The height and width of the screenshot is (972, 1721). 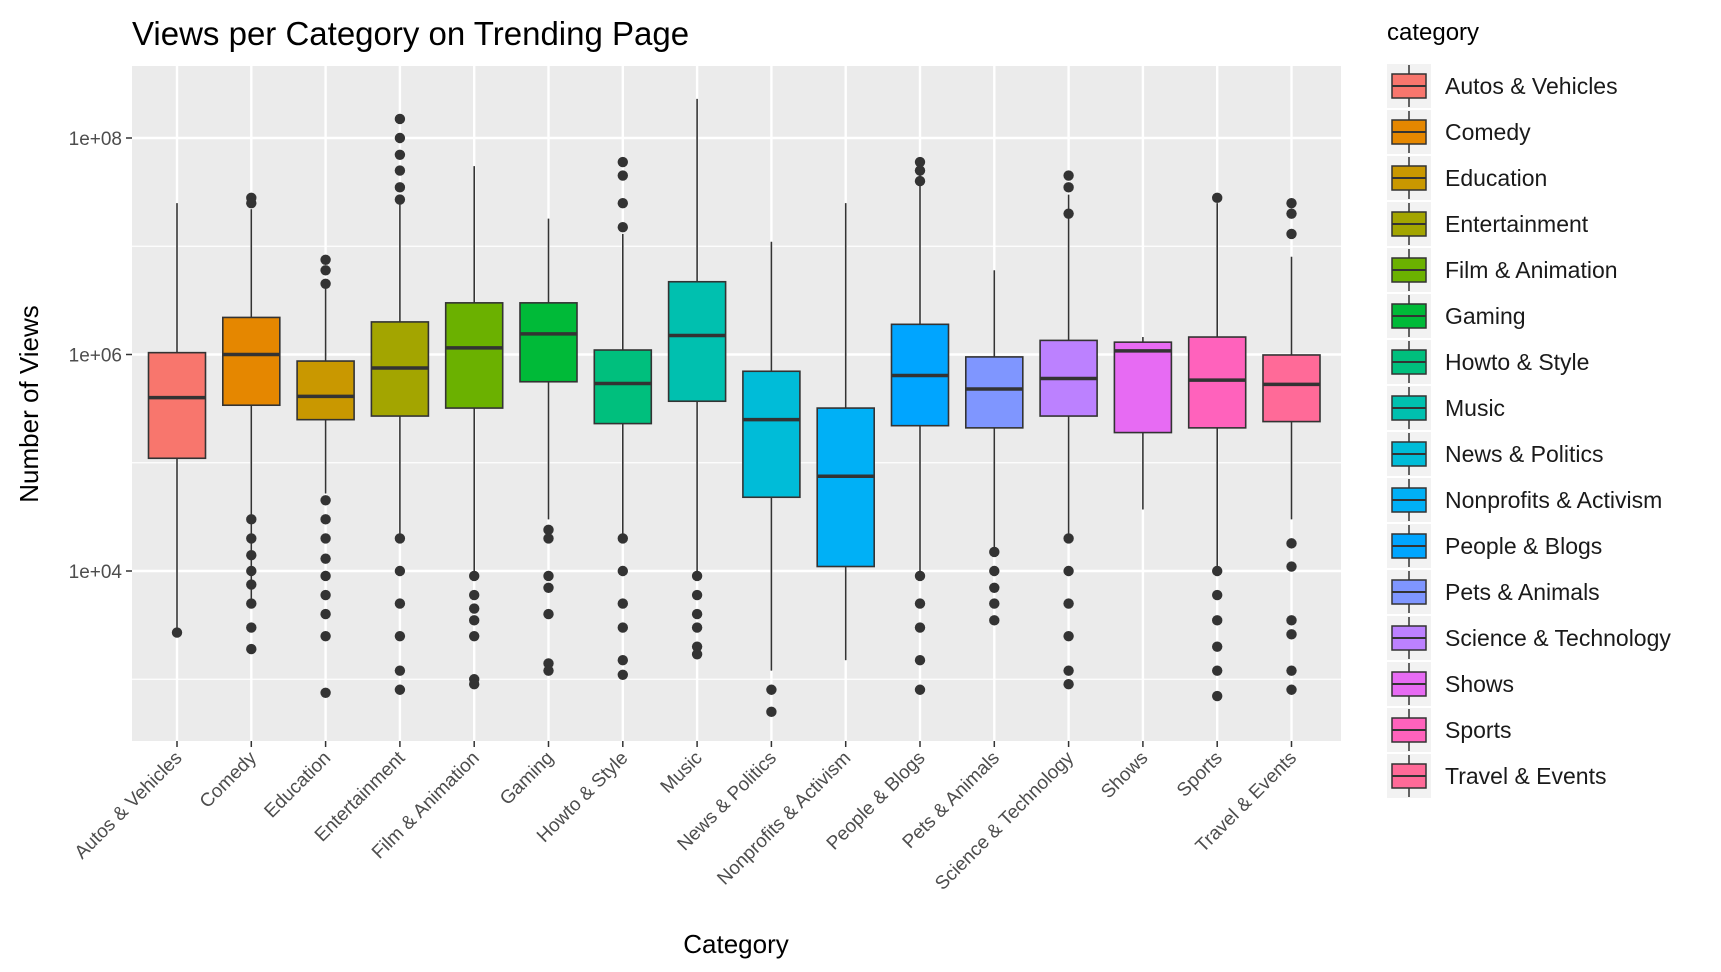 I want to click on x-axis-title: Category, so click(x=736, y=944).